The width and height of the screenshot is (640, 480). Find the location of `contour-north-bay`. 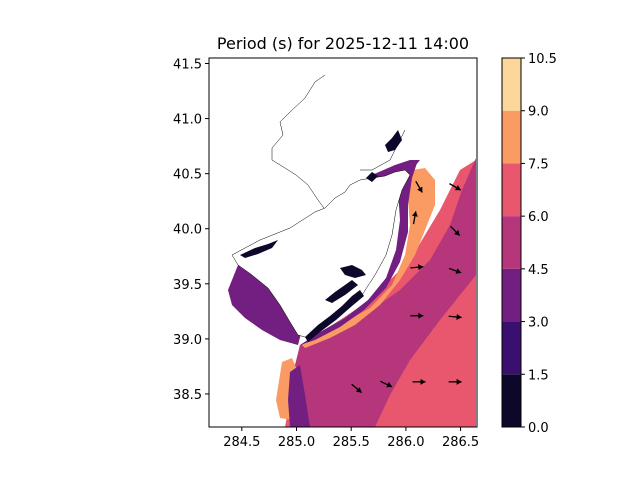

contour-north-bay is located at coordinates (396, 170).